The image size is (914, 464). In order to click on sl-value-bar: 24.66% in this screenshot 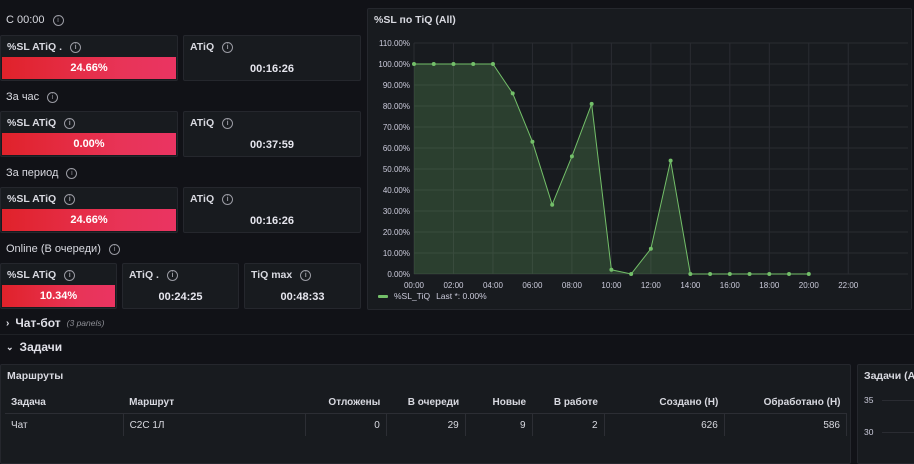, I will do `click(89, 220)`.